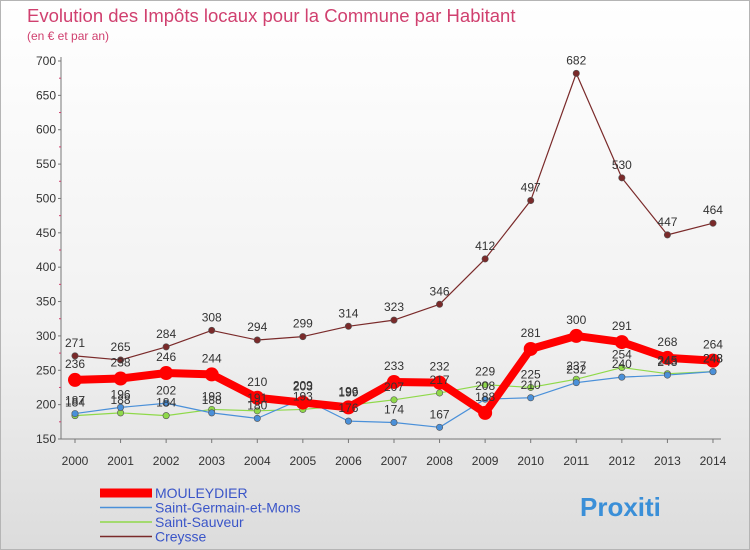  Describe the element at coordinates (228, 508) in the screenshot. I see `legend-label-saint-germain-et-mons: Saint-Germain-et-Mons` at that location.